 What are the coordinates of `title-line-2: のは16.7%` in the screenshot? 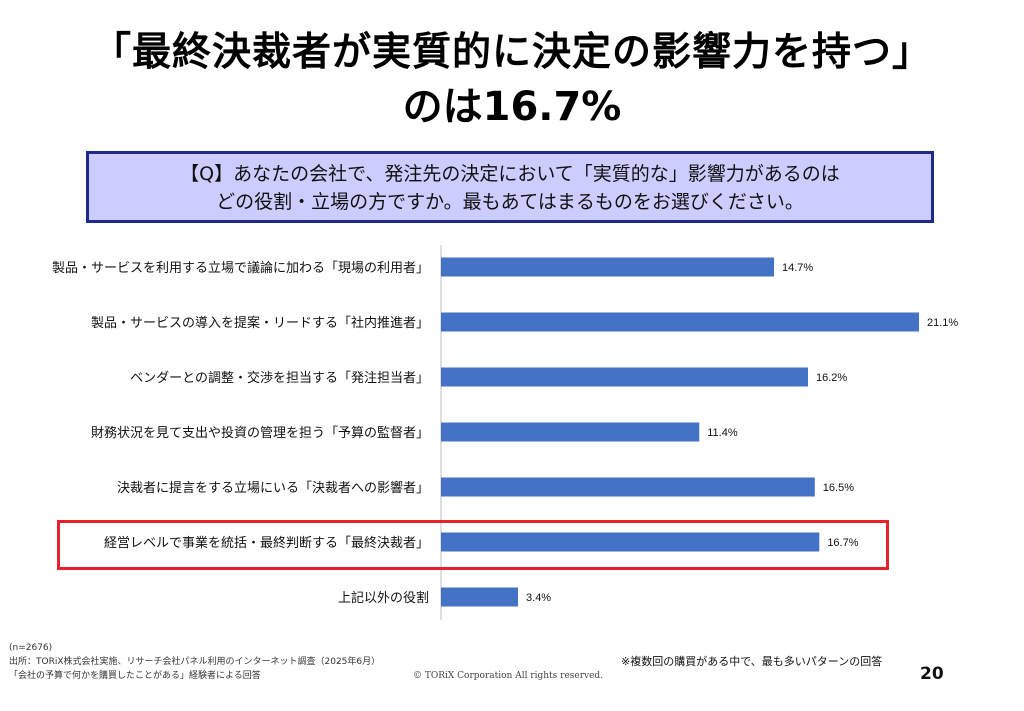 It's located at (512, 107).